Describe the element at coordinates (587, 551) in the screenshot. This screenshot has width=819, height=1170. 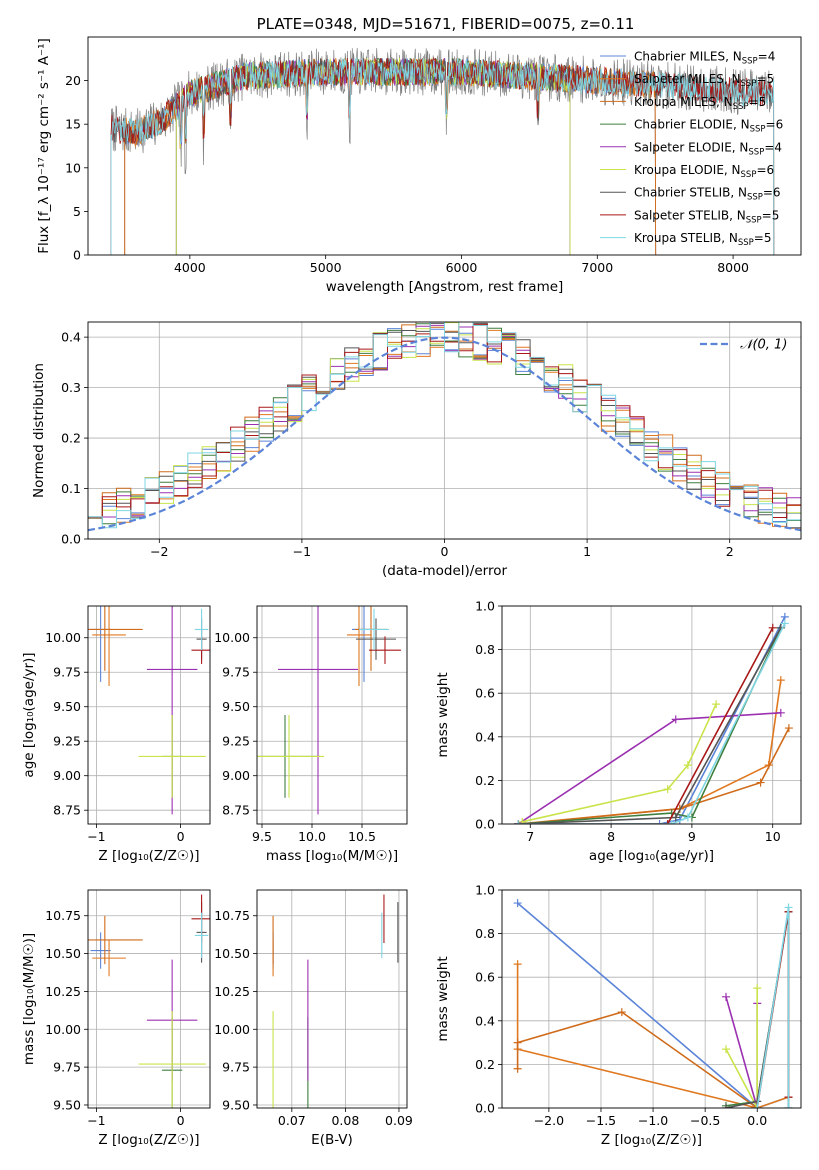
I see `x-tick-label: 1` at that location.